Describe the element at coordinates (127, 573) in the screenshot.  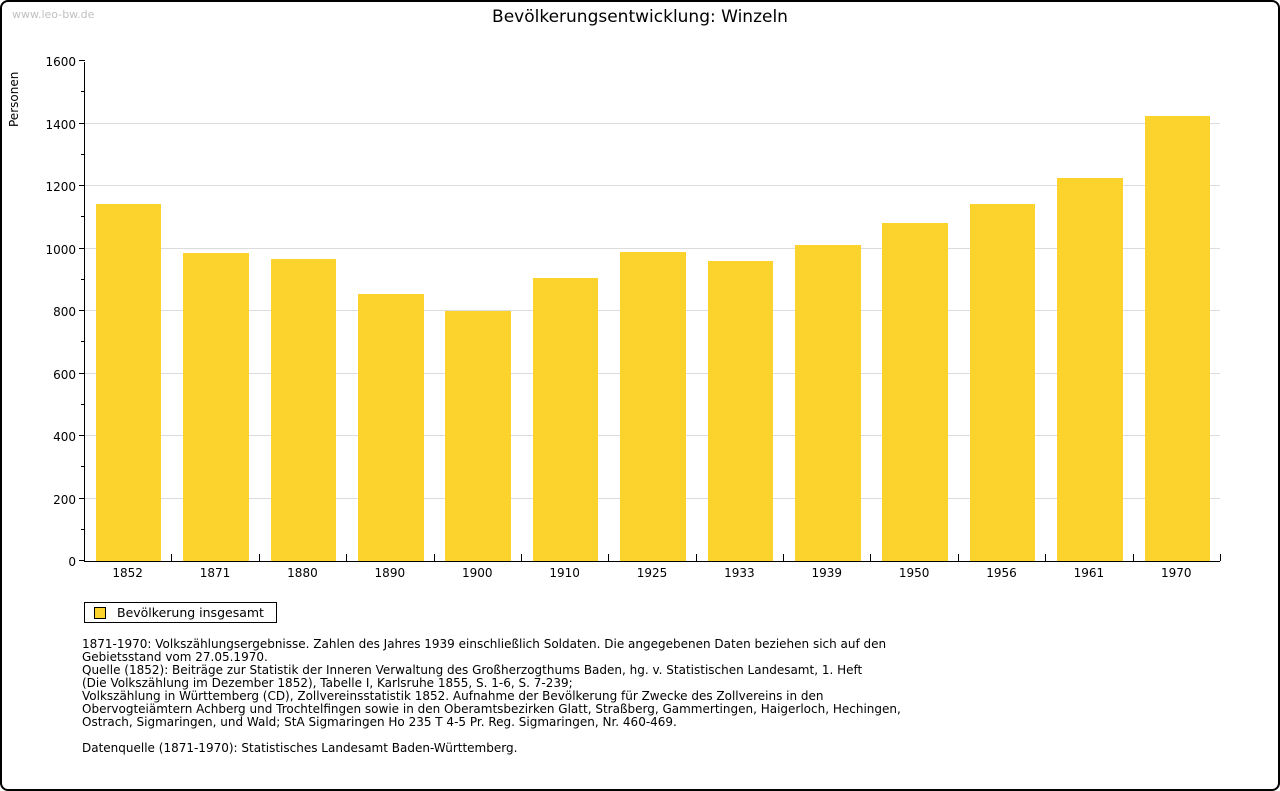
I see `x-tick-label: 1852` at that location.